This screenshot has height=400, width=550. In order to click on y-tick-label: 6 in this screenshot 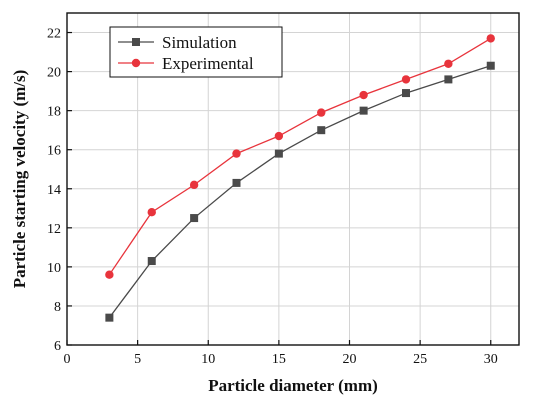, I will do `click(57, 346)`.